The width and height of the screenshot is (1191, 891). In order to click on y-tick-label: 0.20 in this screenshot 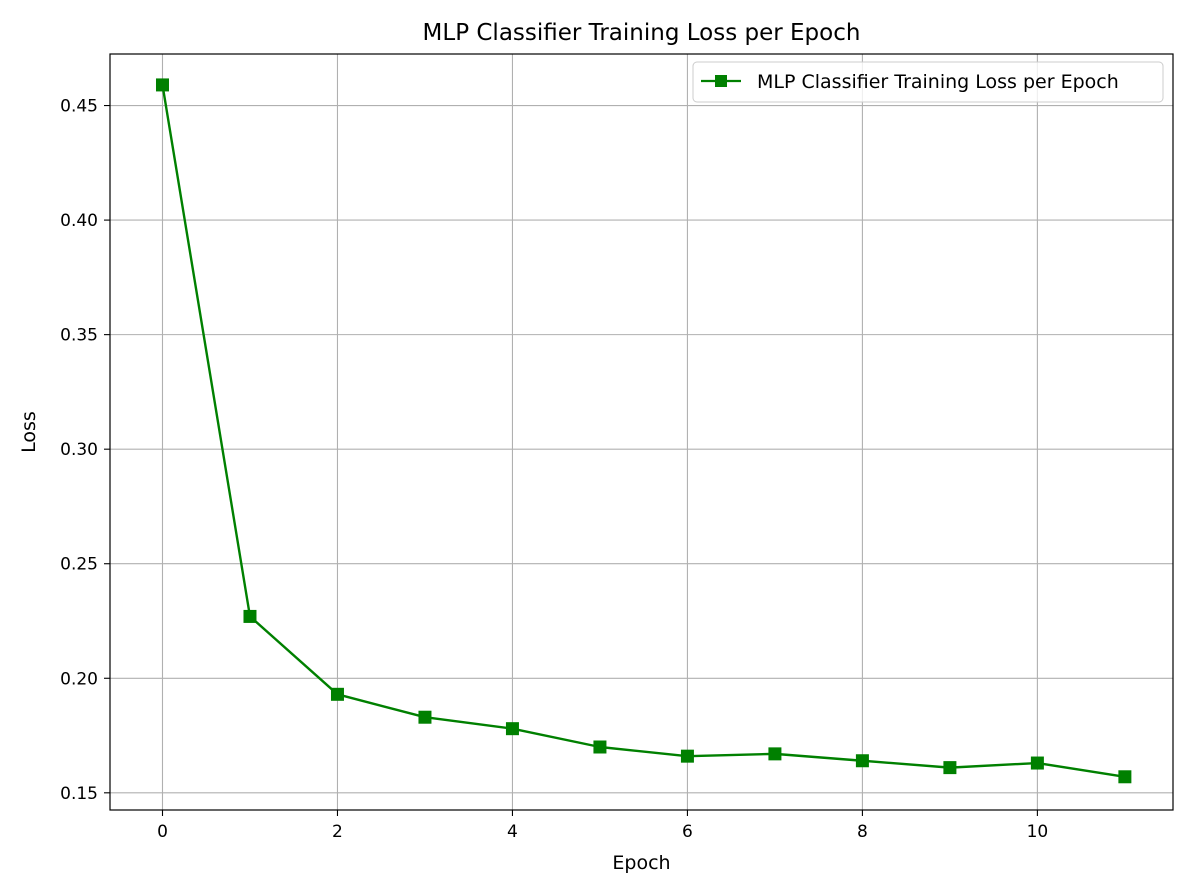, I will do `click(79, 679)`.